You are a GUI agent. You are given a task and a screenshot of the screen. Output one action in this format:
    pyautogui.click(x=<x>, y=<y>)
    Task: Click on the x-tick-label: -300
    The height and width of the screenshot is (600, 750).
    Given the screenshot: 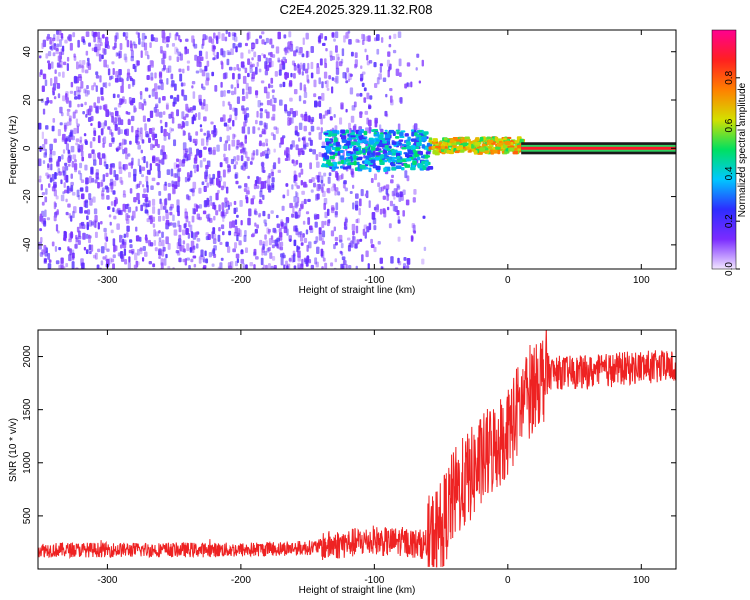 What is the action you would take?
    pyautogui.click(x=107, y=280)
    